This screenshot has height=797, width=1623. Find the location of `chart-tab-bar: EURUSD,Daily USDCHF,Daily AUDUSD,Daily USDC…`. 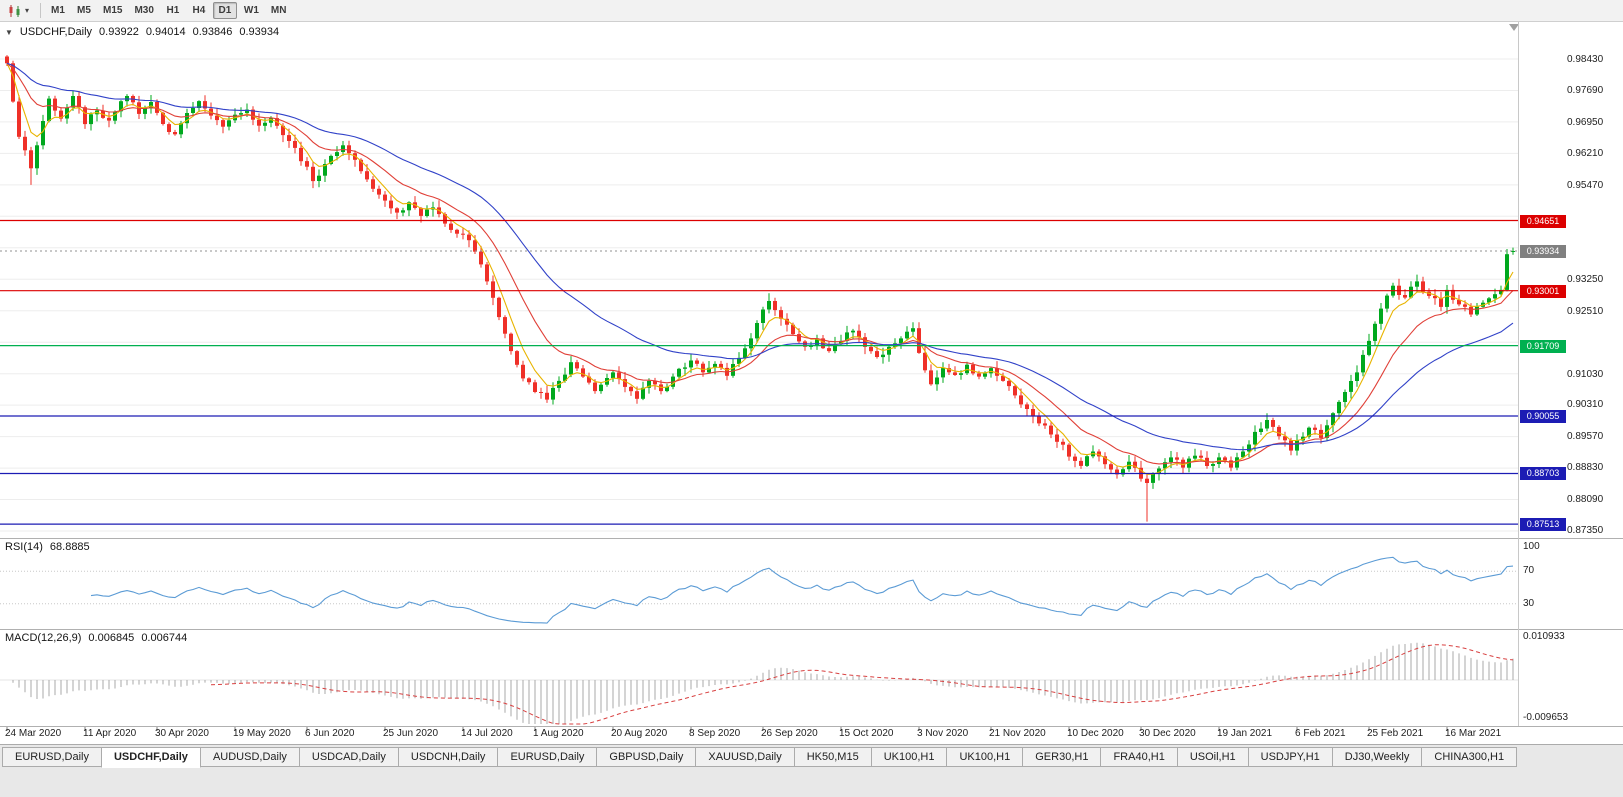

chart-tab-bar: EURUSD,Daily USDCHF,Daily AUDUSD,Daily USDC… is located at coordinates (811, 770).